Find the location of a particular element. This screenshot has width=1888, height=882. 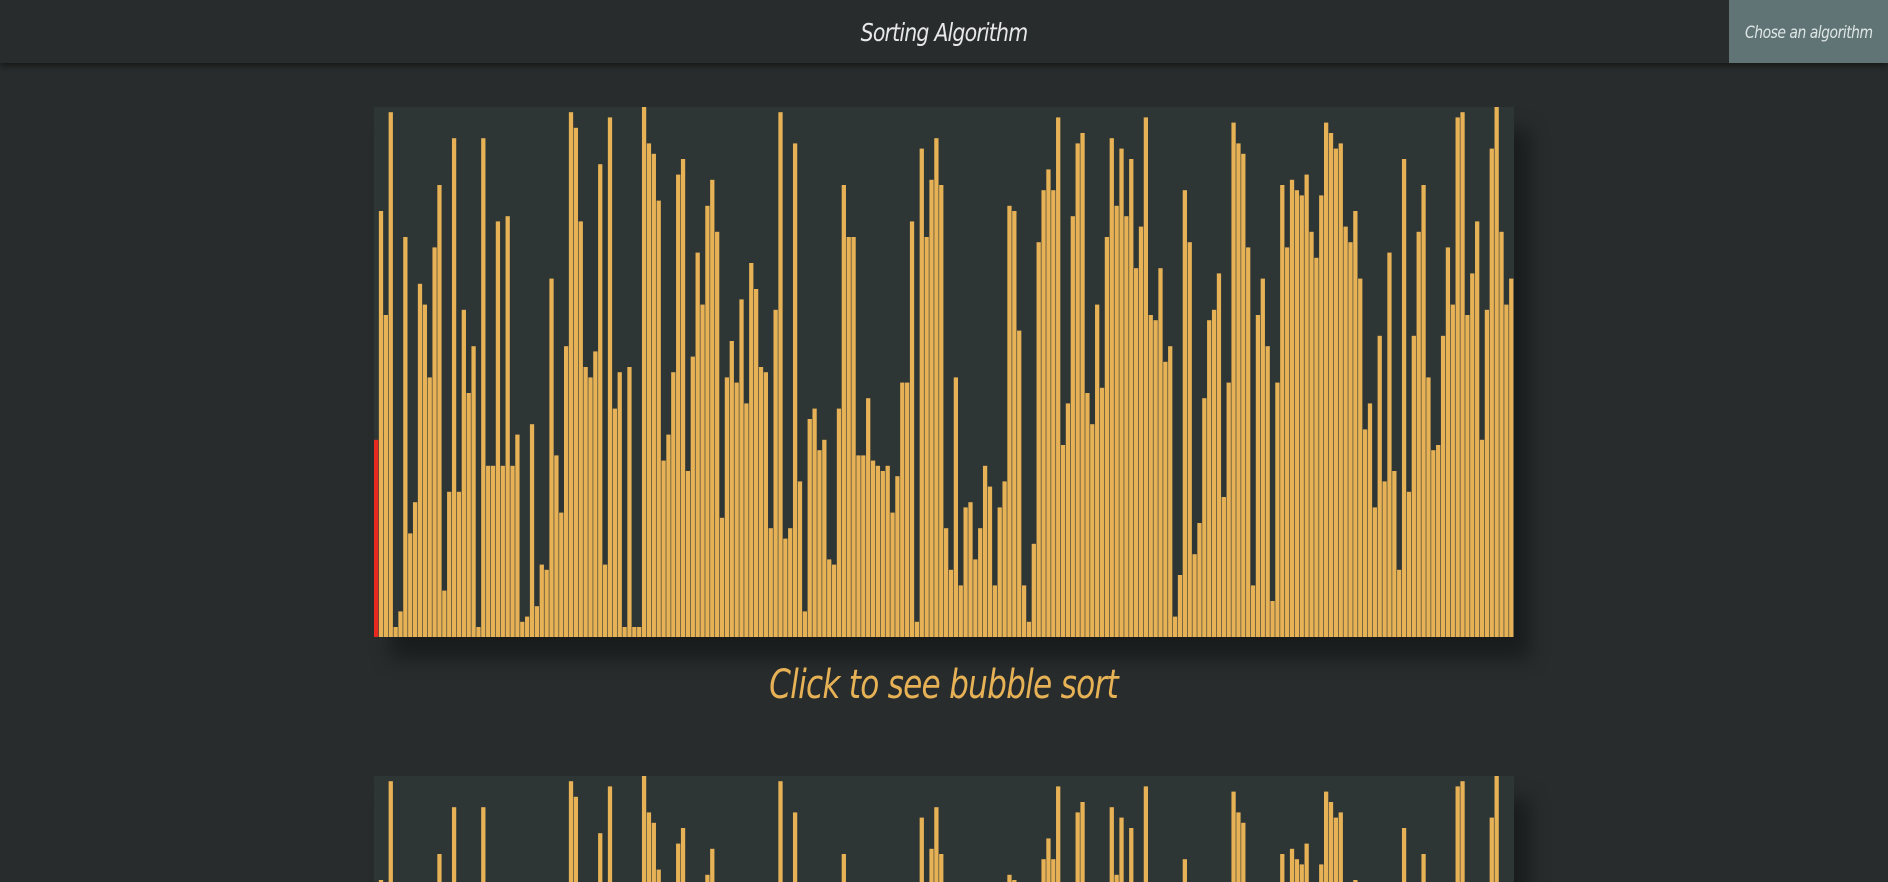

second-sort-visualization is located at coordinates (944, 829).